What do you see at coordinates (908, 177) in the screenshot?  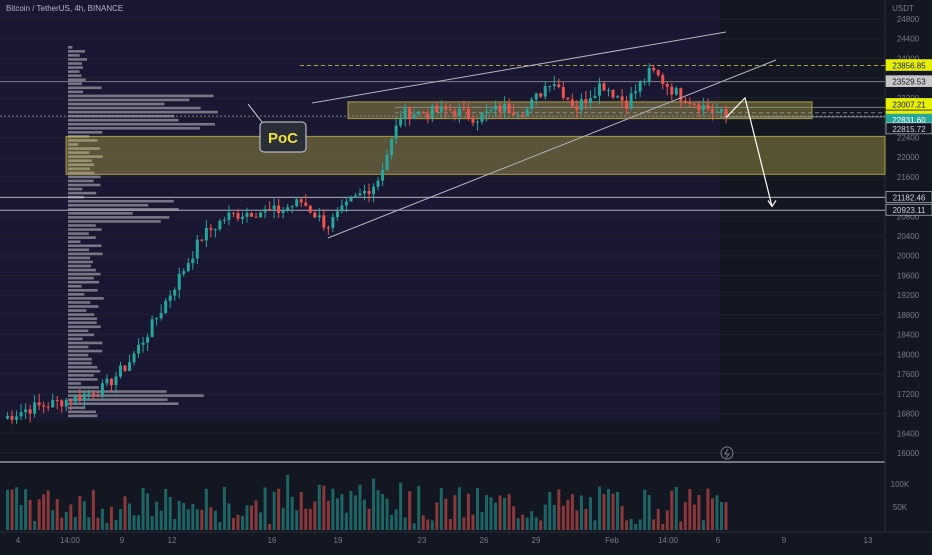 I see `price-tick-label: 21600` at bounding box center [908, 177].